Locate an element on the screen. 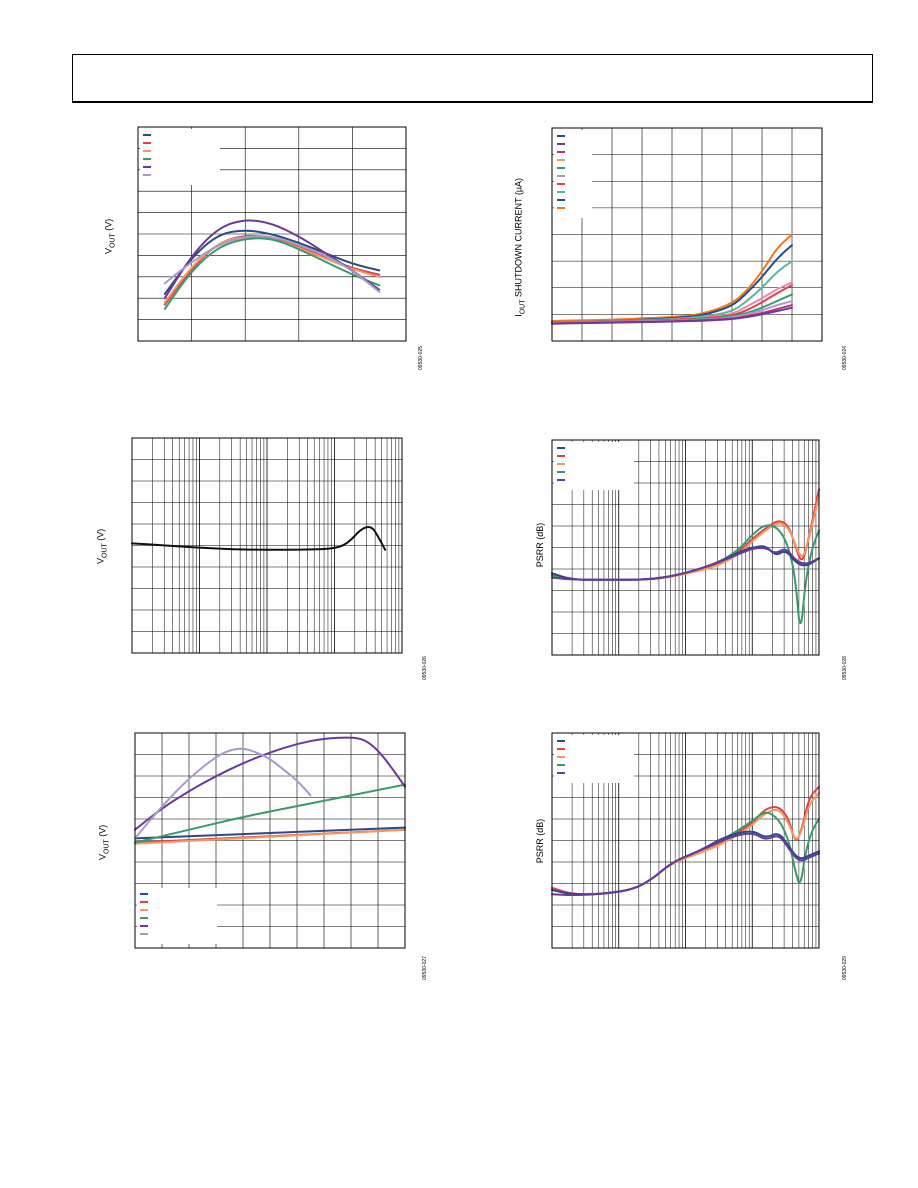  chart-6-ylabel-main: PSRR (dB) is located at coordinates (540, 841).